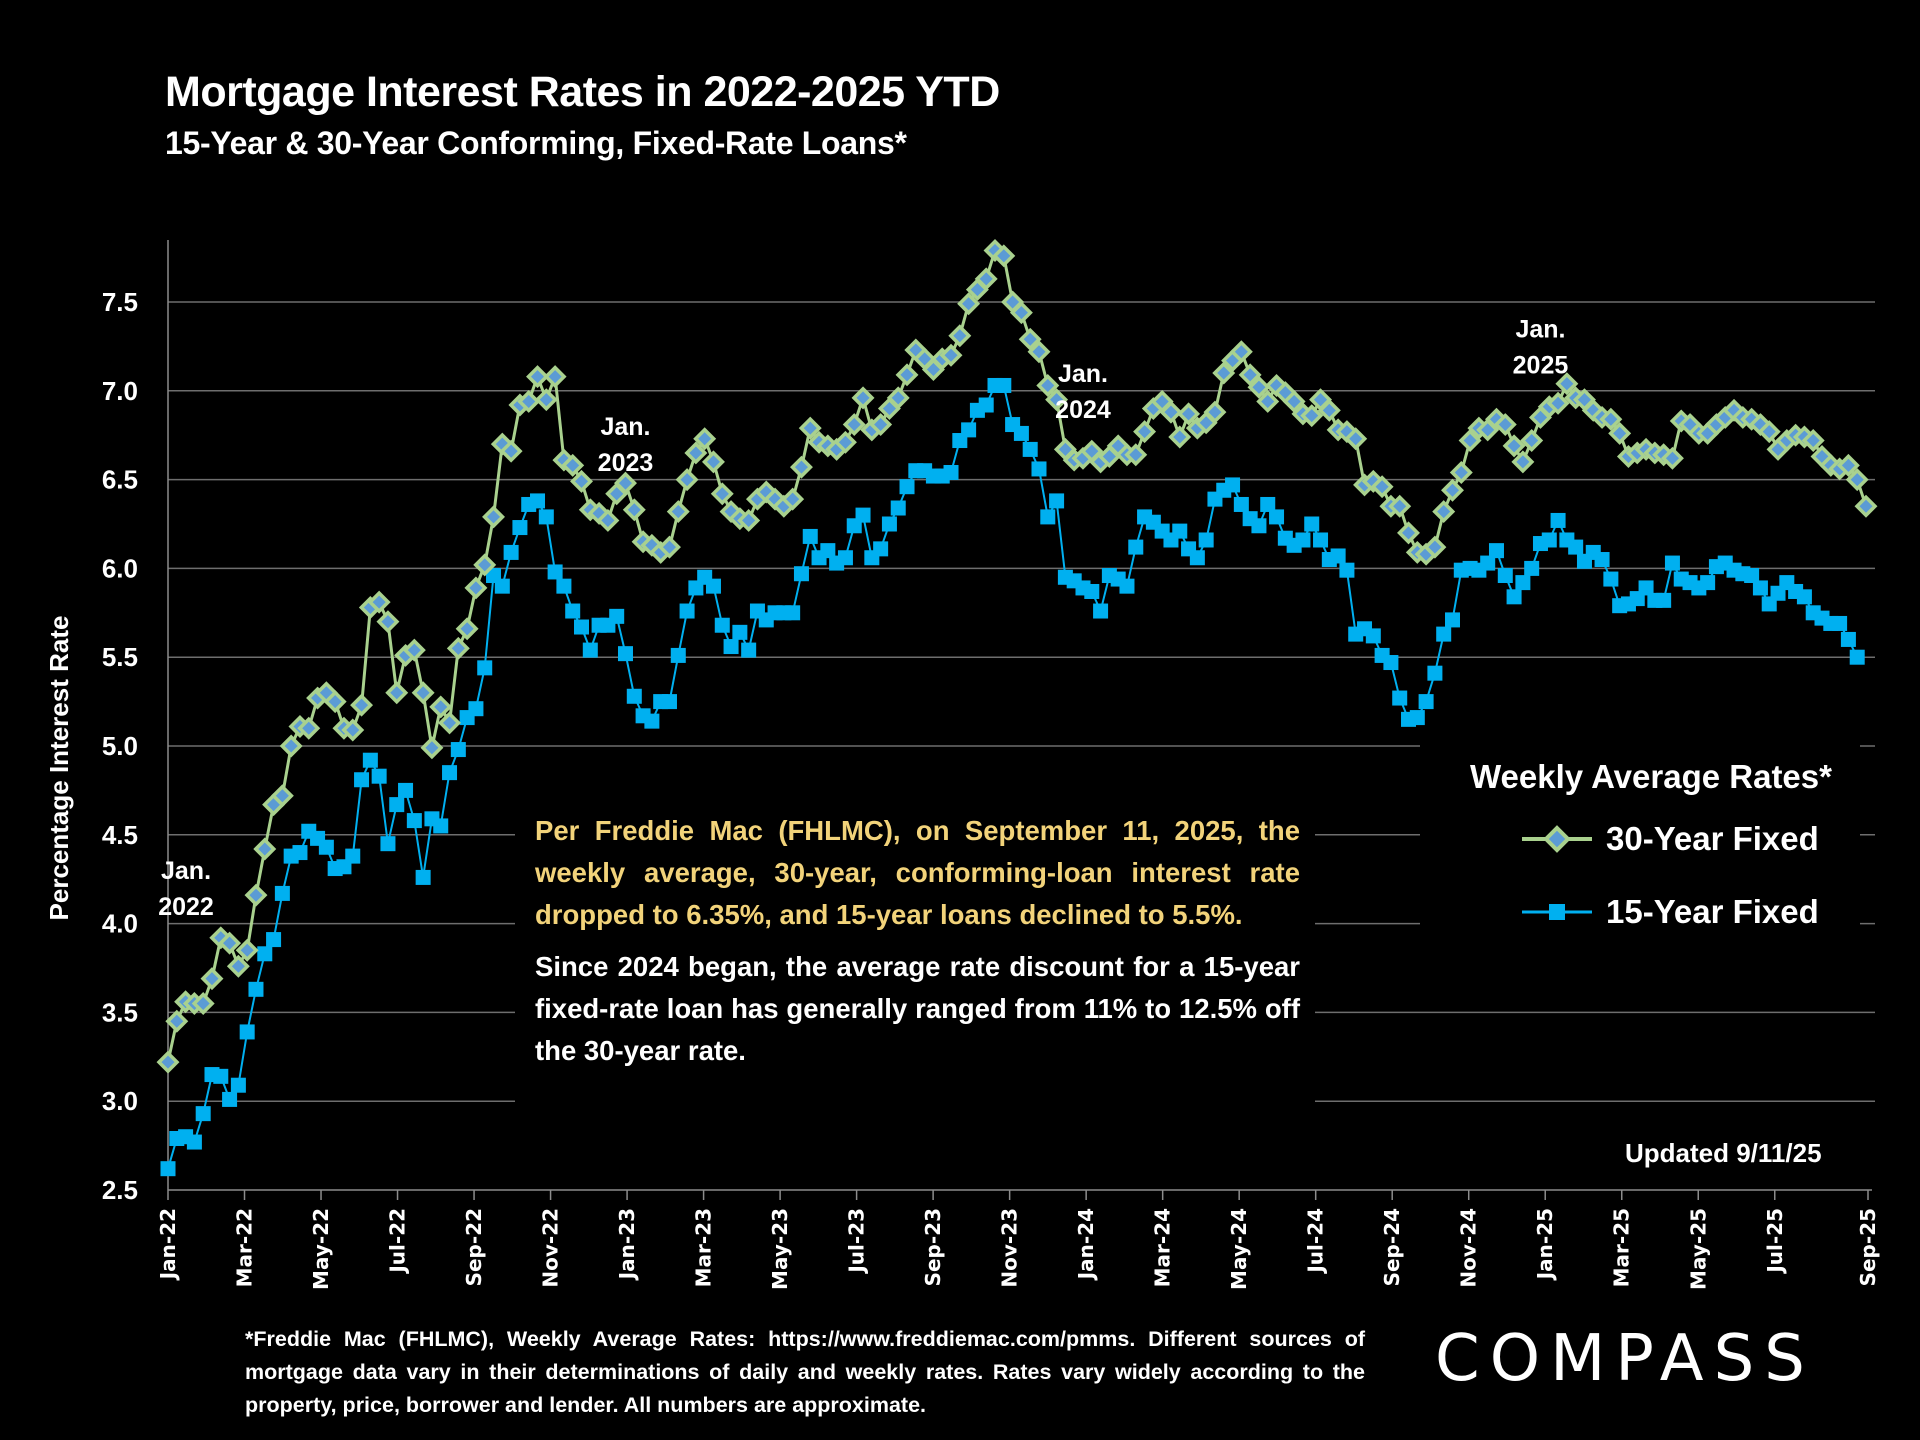 This screenshot has height=1440, width=1920. Describe the element at coordinates (120, 391) in the screenshot. I see `y-tick-label: 7.0` at that location.